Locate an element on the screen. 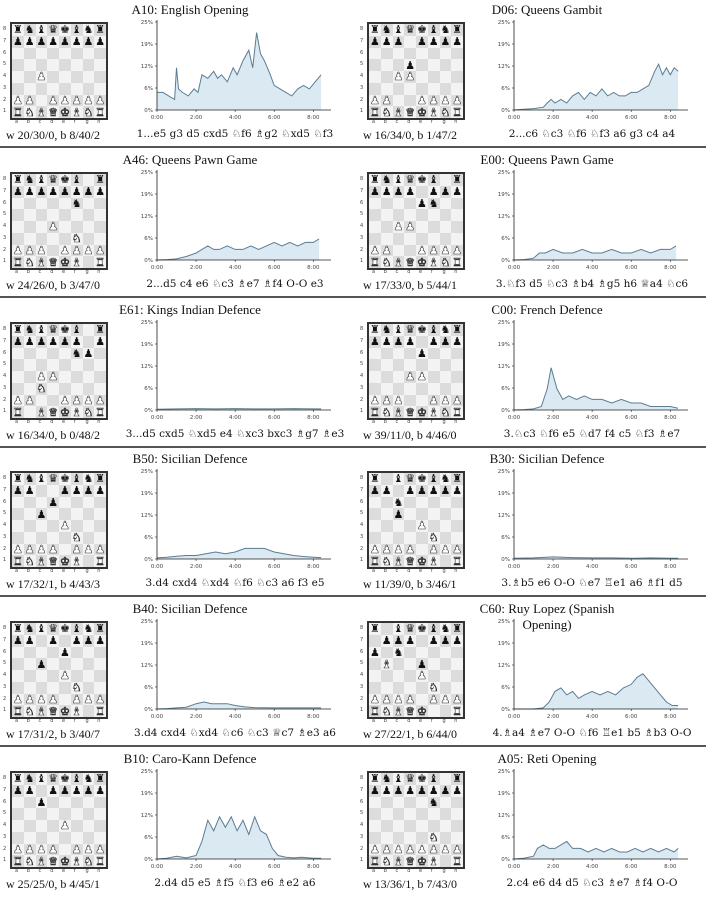  y-tick-label: 0% is located at coordinates (505, 860).